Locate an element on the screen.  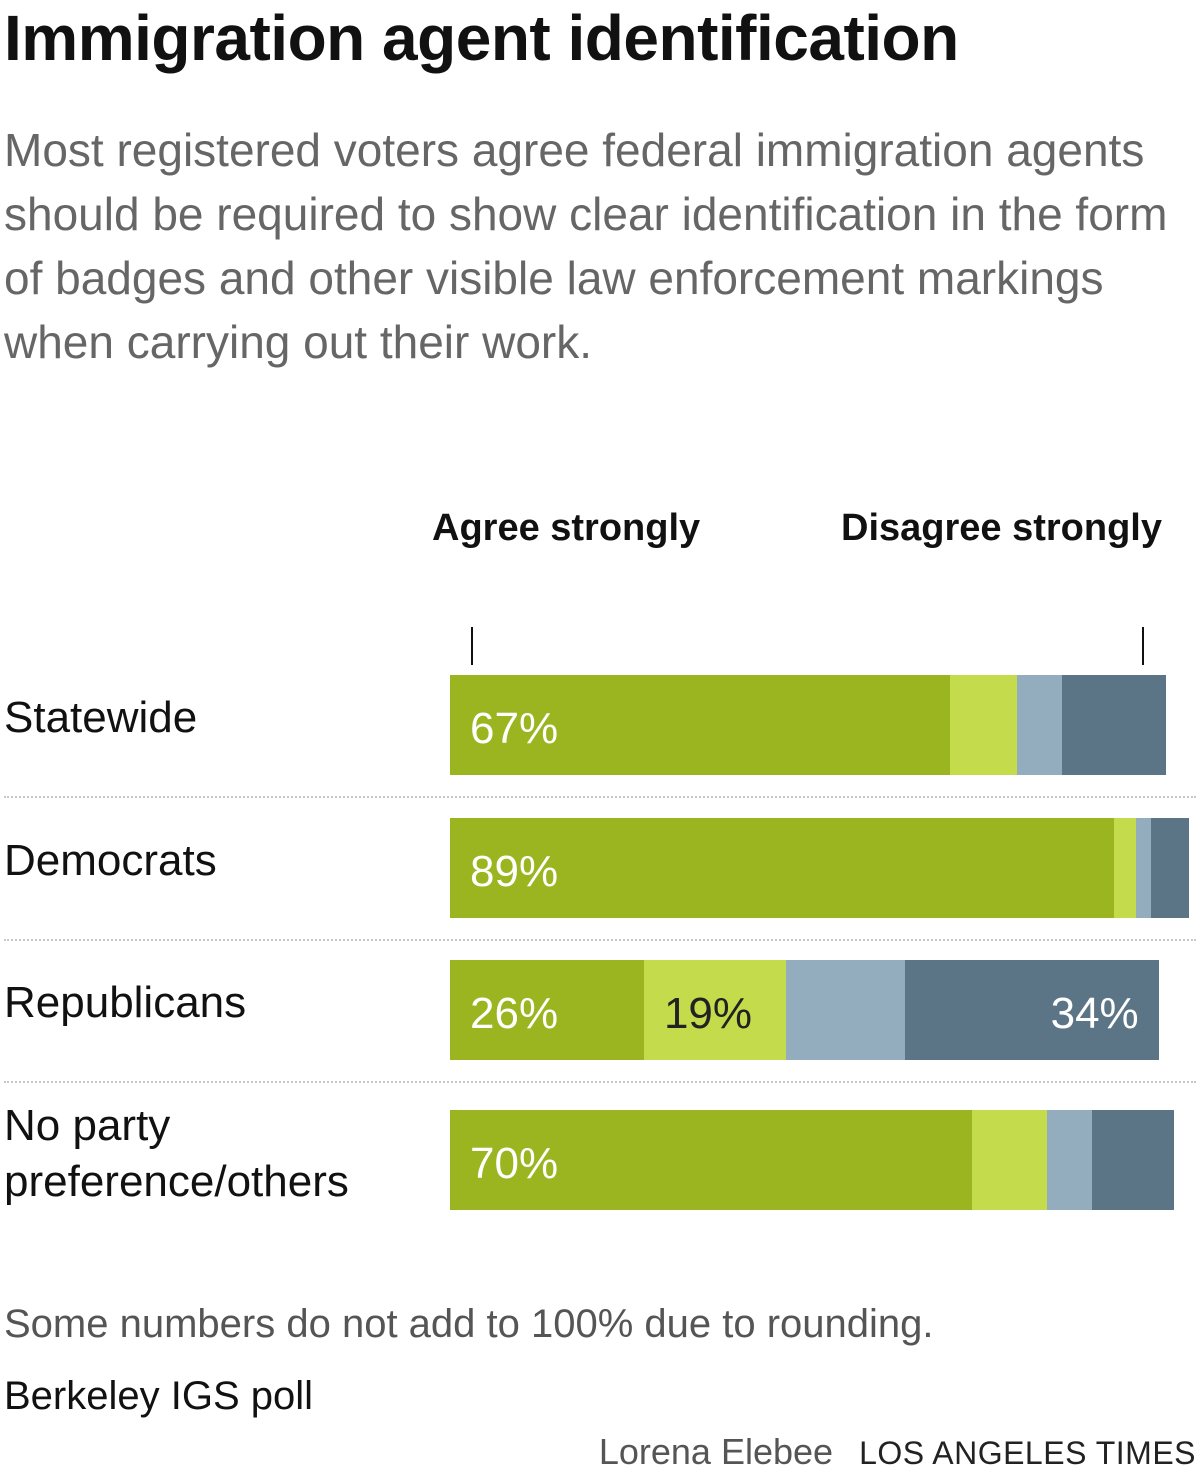
data-label-agree-strongly-no-party-preference-others: 70% is located at coordinates (514, 1163).